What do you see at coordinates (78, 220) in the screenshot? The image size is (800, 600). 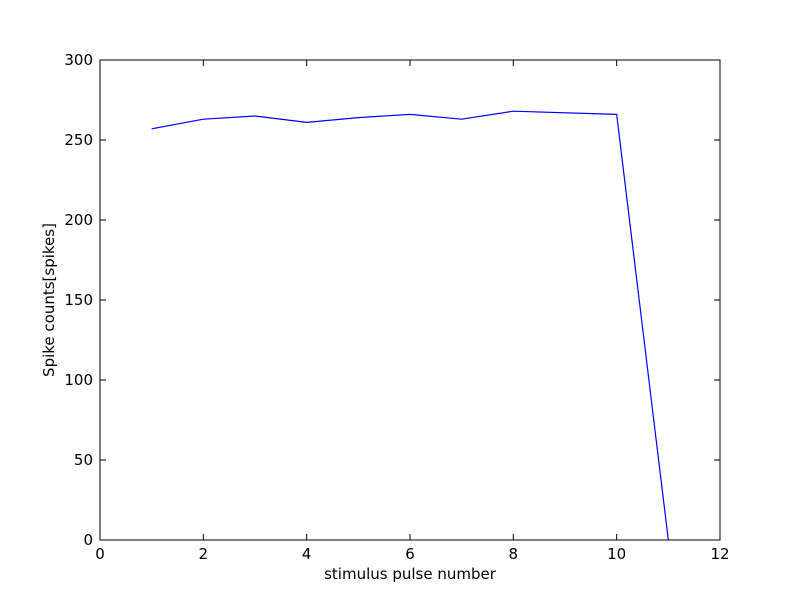 I see `y-tick-label-4: 200` at bounding box center [78, 220].